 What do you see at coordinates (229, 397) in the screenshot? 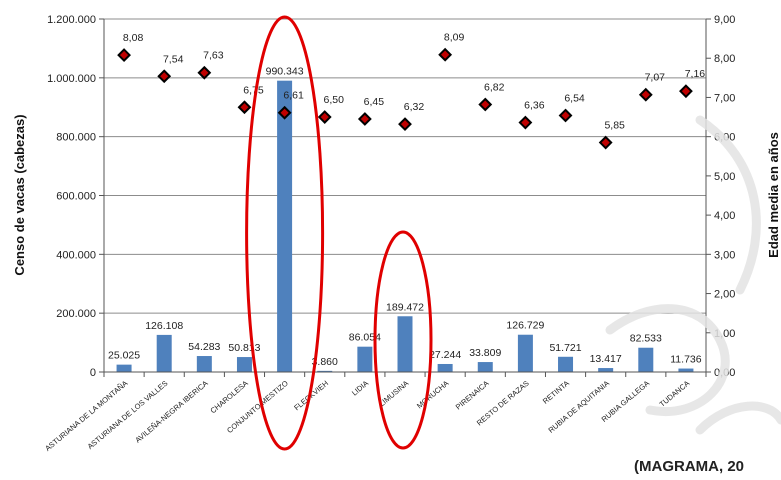
I see `category-label: CHAROLESA` at bounding box center [229, 397].